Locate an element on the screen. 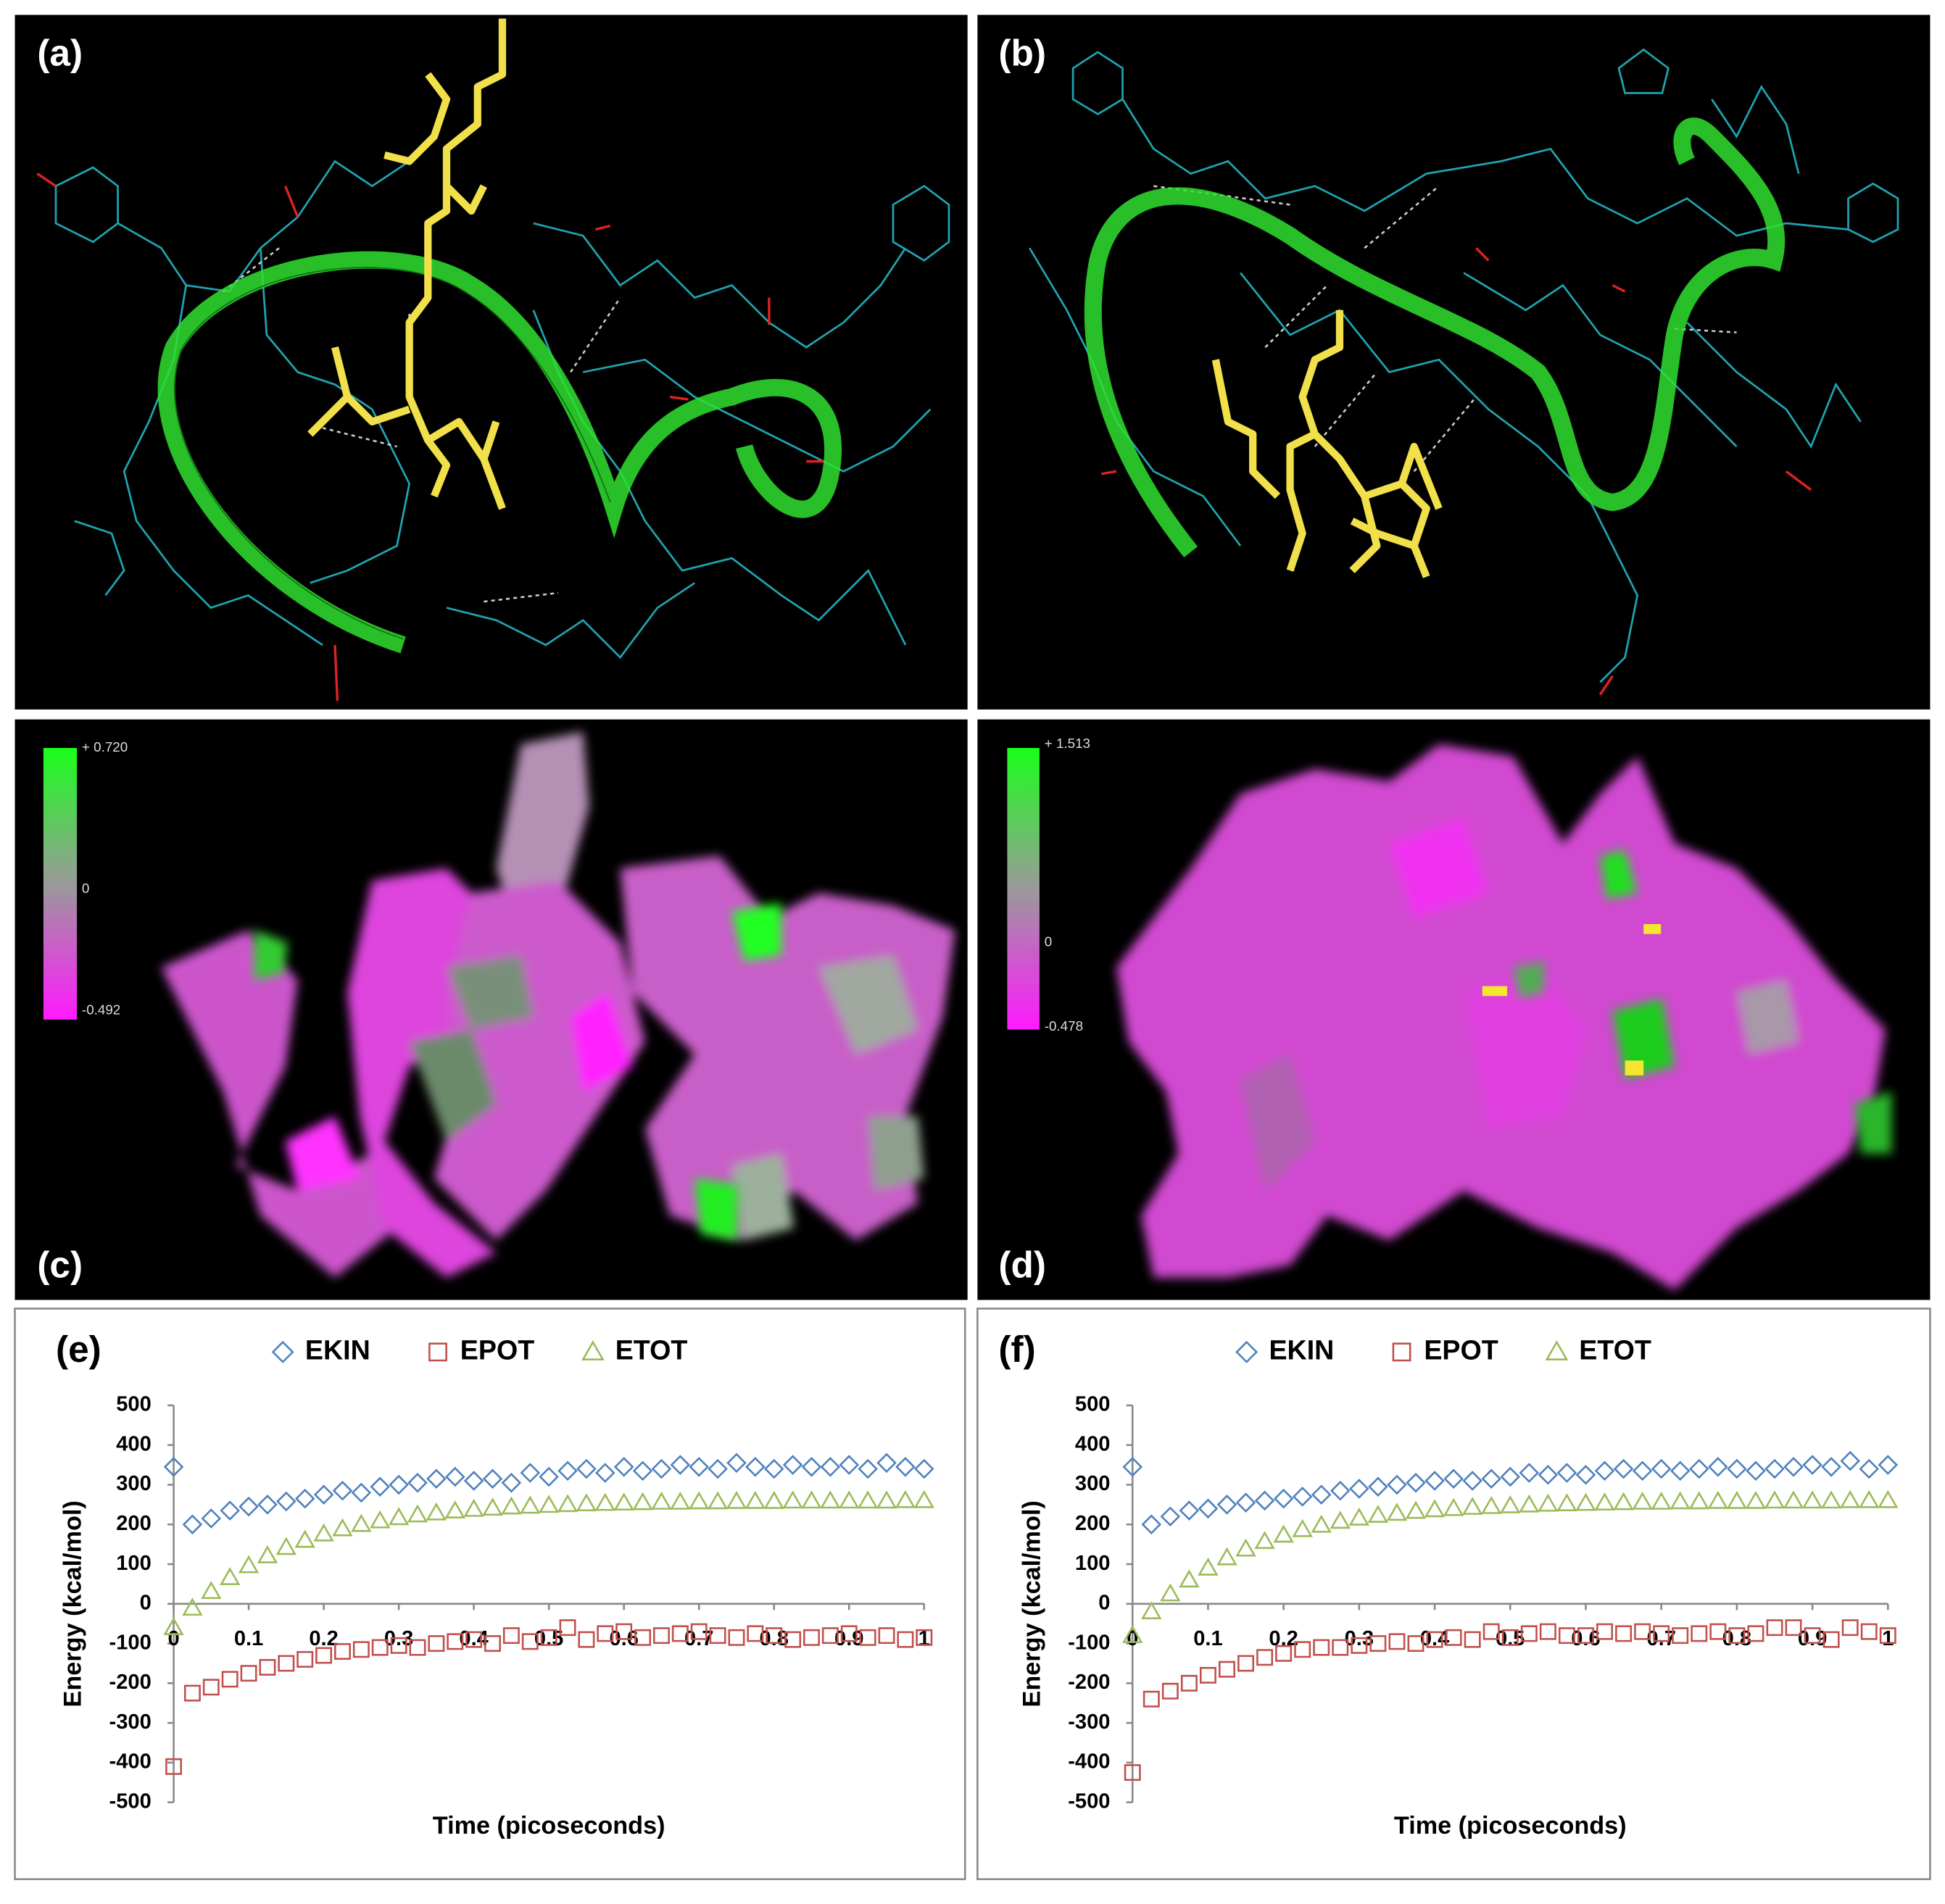 The width and height of the screenshot is (1945, 1904). y-tick-label: -500 is located at coordinates (1089, 1801).